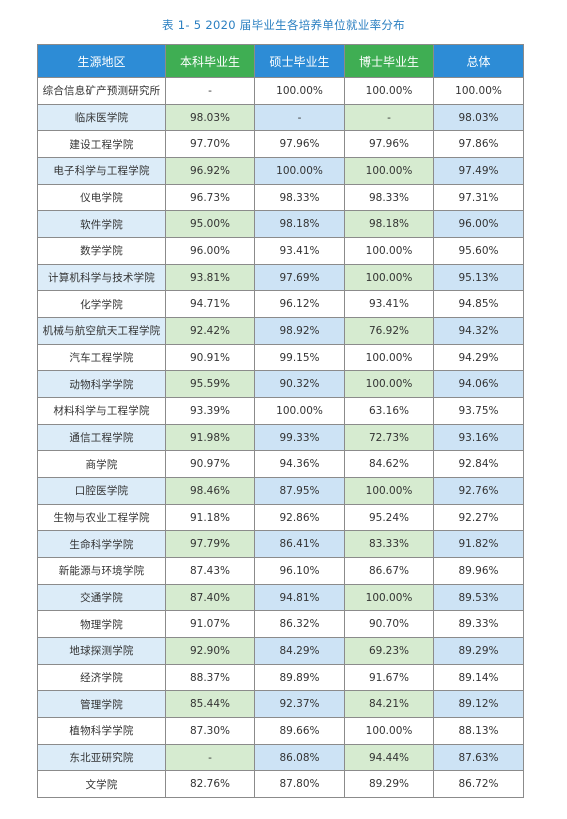 The width and height of the screenshot is (567, 819). Describe the element at coordinates (299, 677) in the screenshot. I see `cell-master: 89.89%` at that location.